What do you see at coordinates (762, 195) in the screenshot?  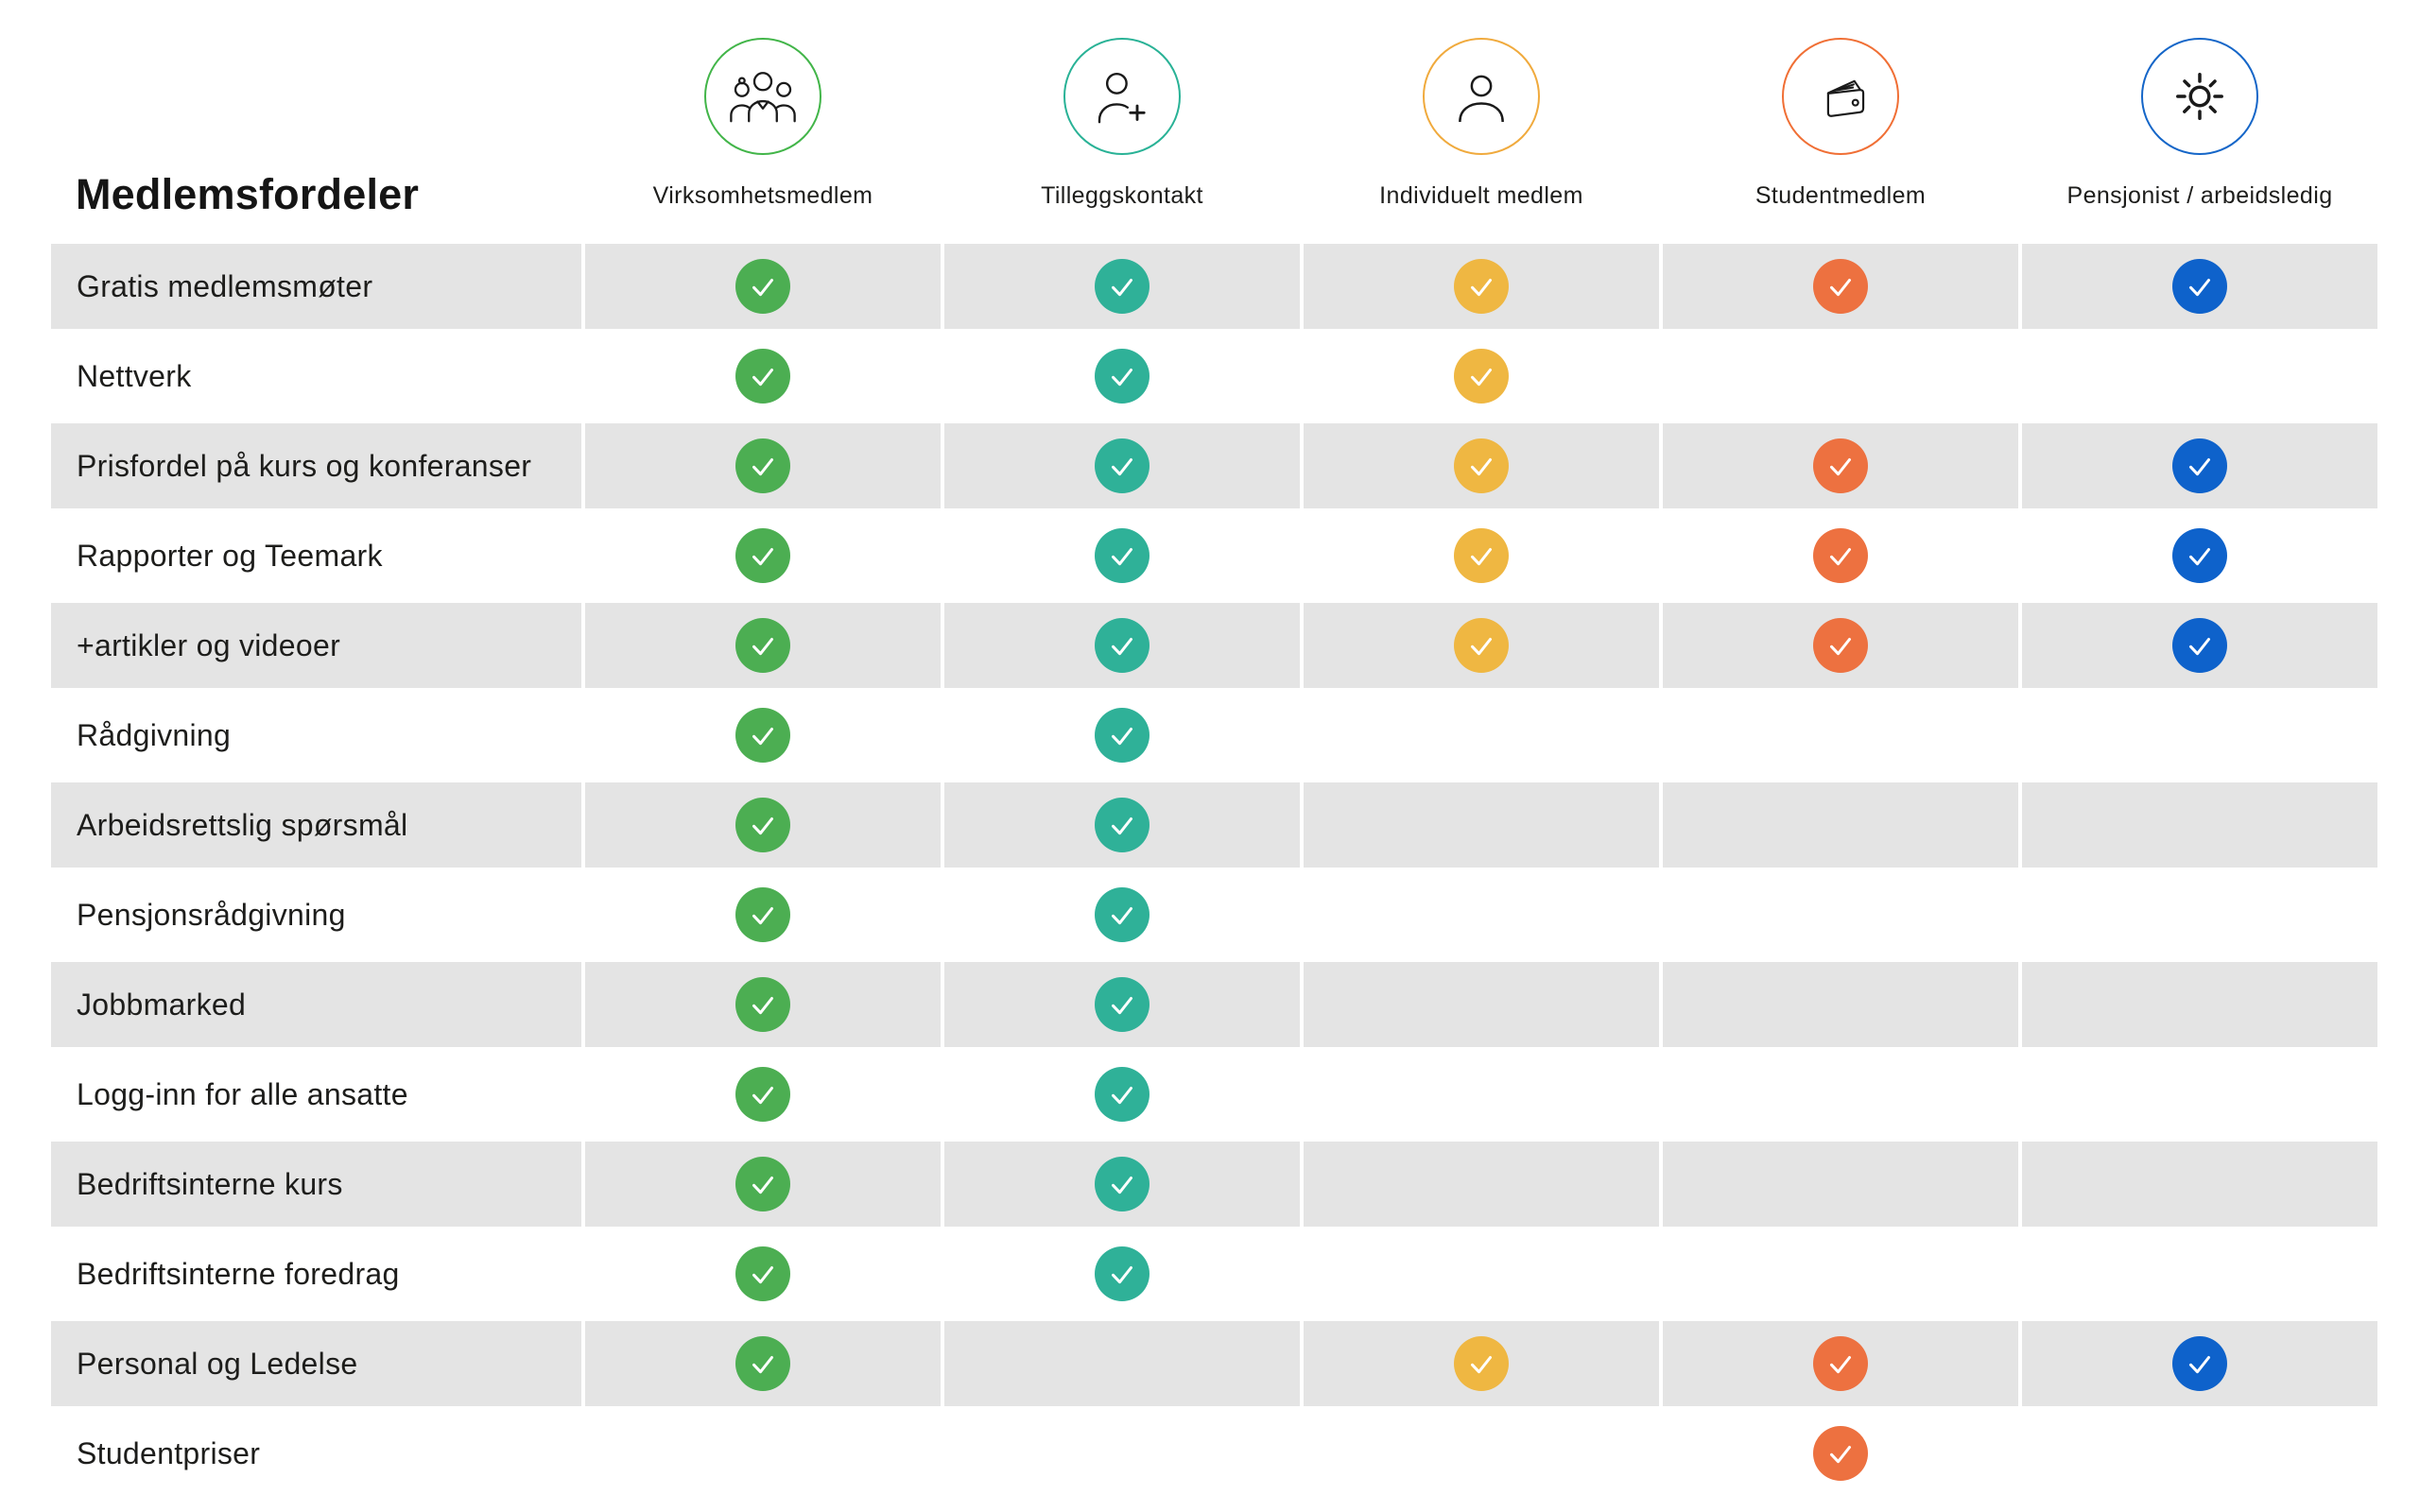 I see `column-header-label: Virksomhetsmedlem` at bounding box center [762, 195].